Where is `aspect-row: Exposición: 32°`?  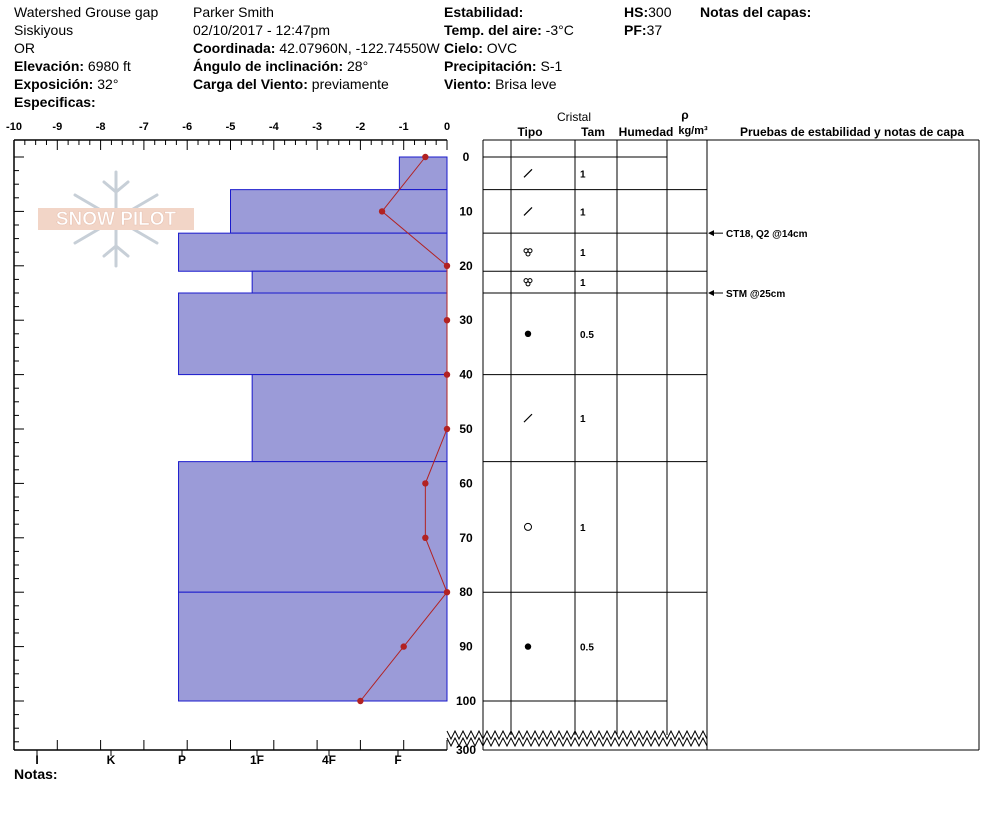
aspect-row: Exposición: 32° is located at coordinates (66, 84).